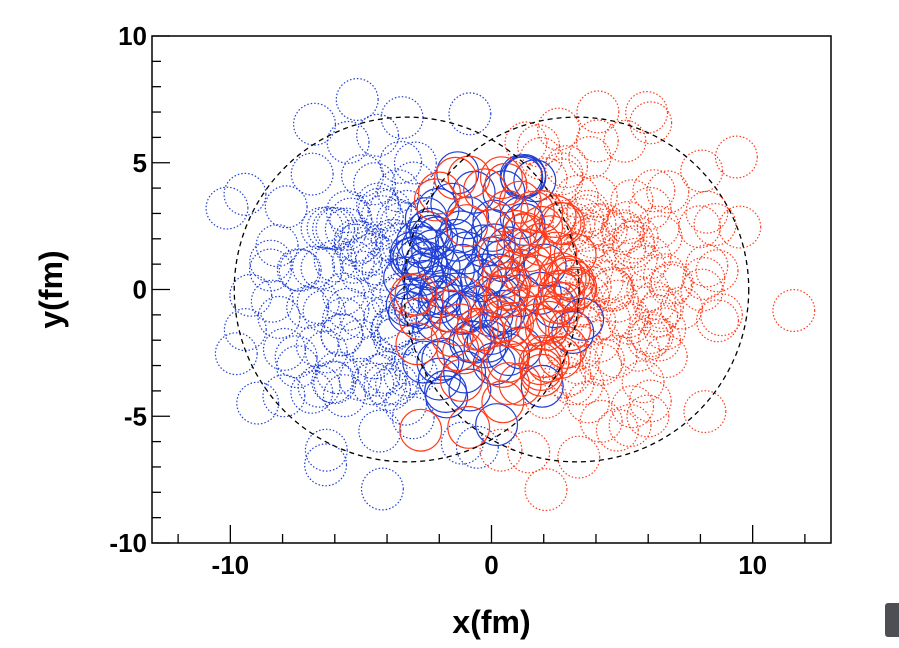  I want to click on panel-tab-icon, so click(892, 620).